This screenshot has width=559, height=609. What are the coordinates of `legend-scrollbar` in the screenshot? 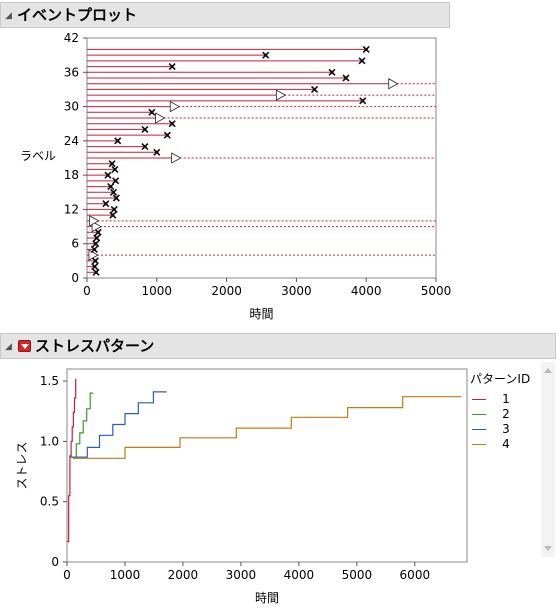 It's located at (548, 459).